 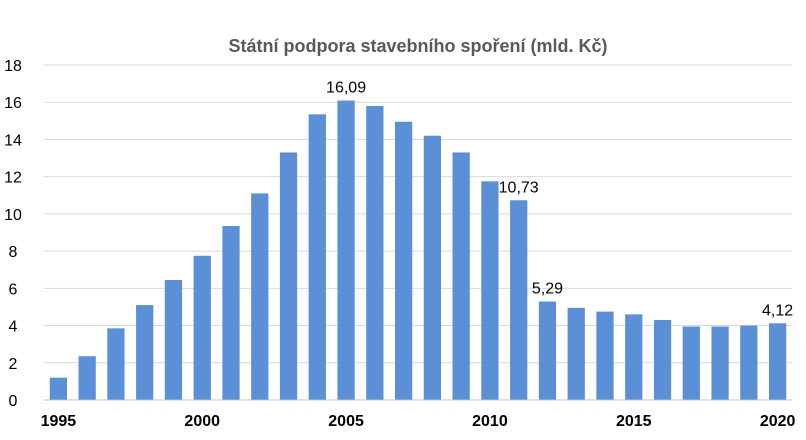 I want to click on x-tick-label: 1995, so click(x=59, y=421).